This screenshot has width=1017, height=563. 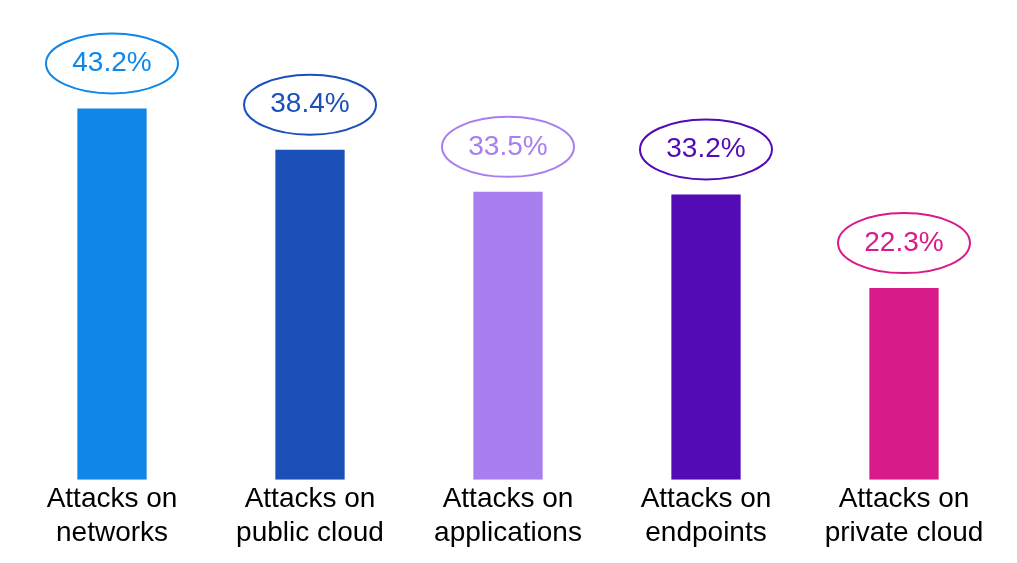 I want to click on data-label: 33.5%, so click(x=508, y=145).